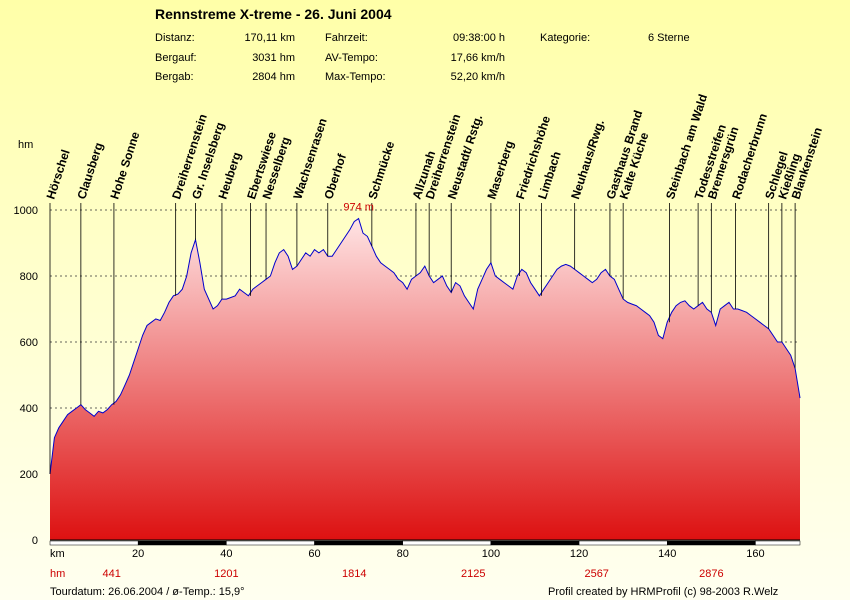 The width and height of the screenshot is (850, 600). What do you see at coordinates (667, 554) in the screenshot?
I see `x-tick-label: 140` at bounding box center [667, 554].